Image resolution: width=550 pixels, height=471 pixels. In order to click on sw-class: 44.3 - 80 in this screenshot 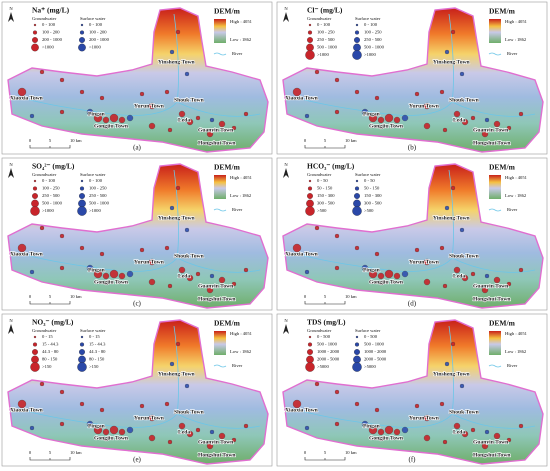, I will do `click(97, 351)`.